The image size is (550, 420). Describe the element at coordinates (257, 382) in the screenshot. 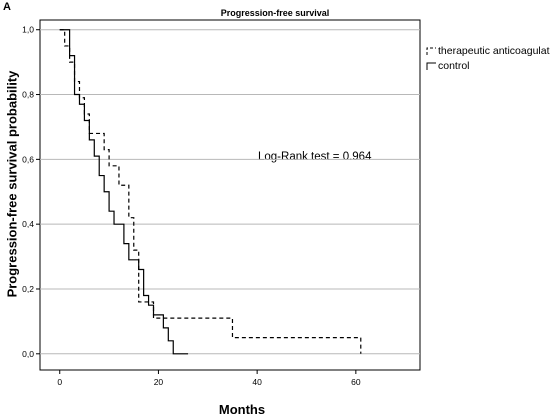

I see `x-tick-label: 40` at that location.